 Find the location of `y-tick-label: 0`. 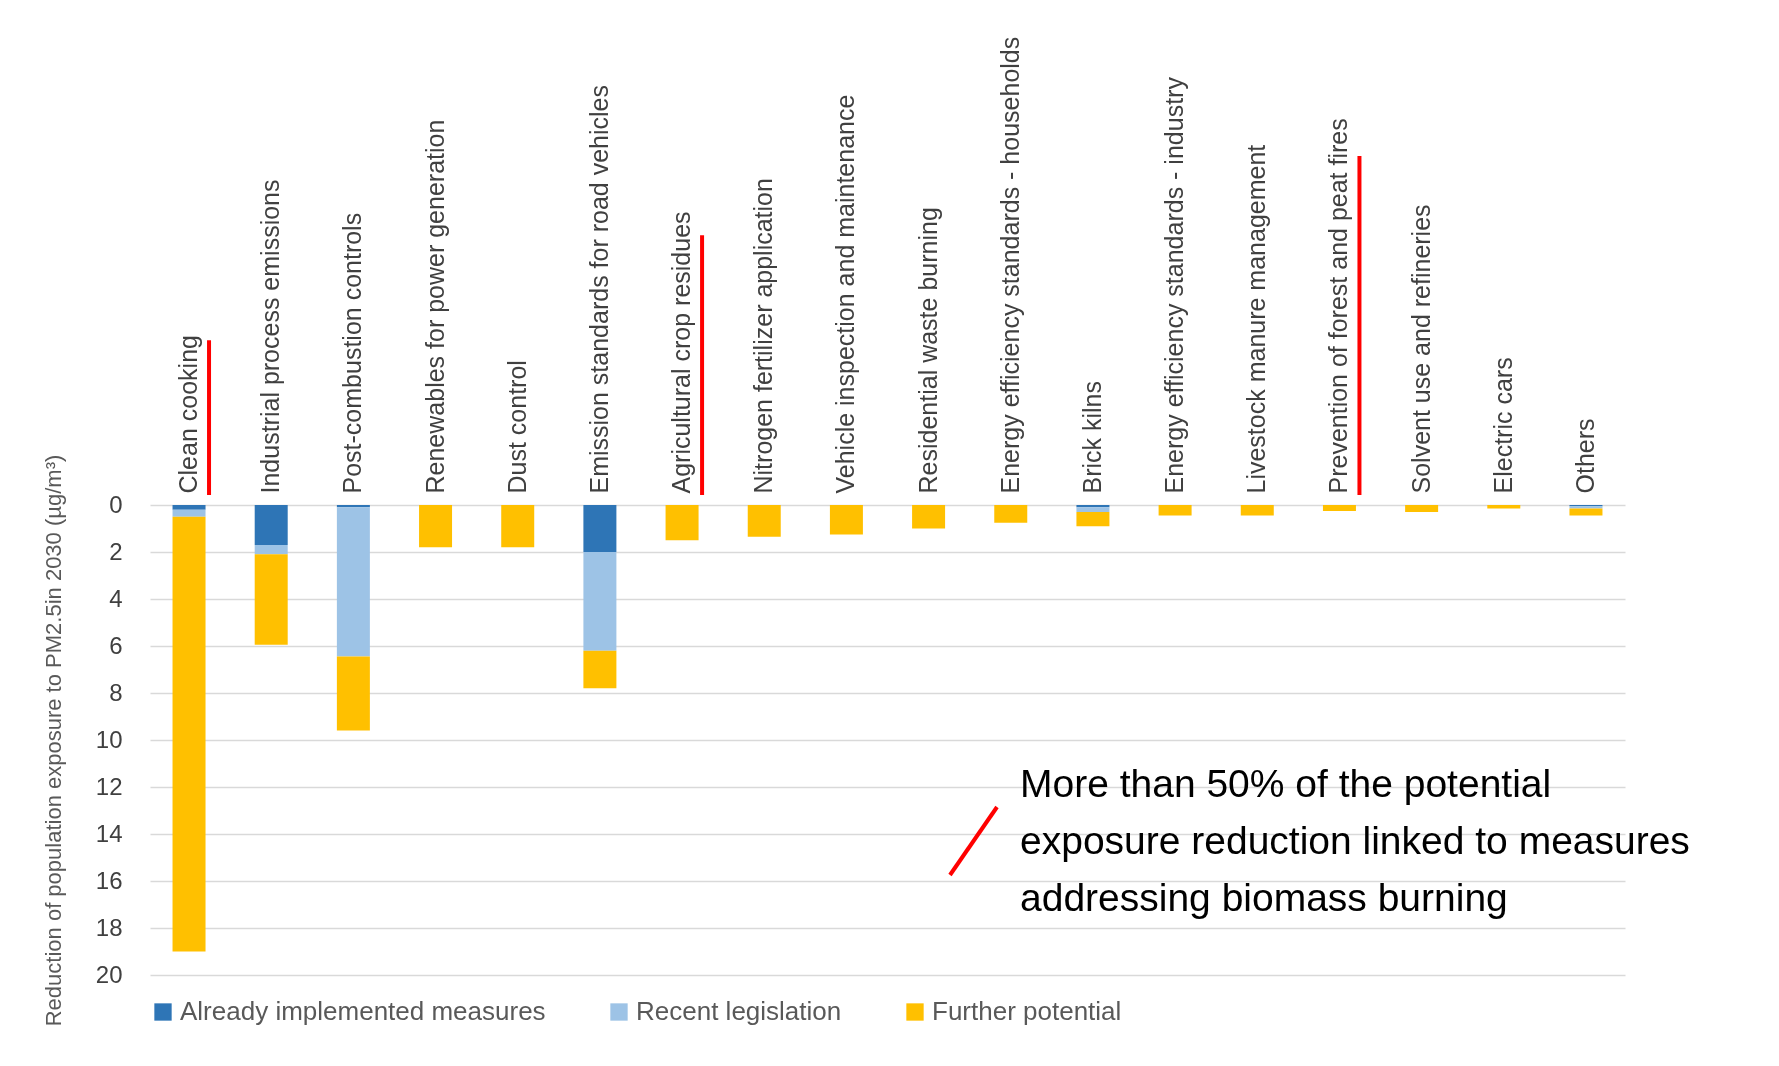

y-tick-label: 0 is located at coordinates (116, 504).